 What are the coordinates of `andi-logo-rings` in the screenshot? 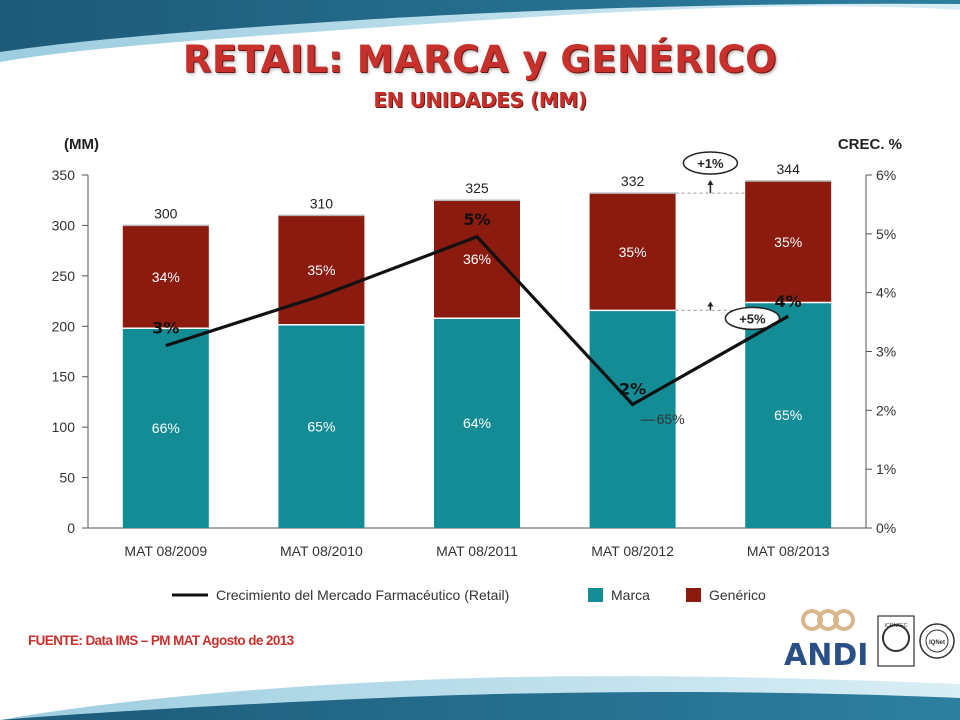 It's located at (828, 620).